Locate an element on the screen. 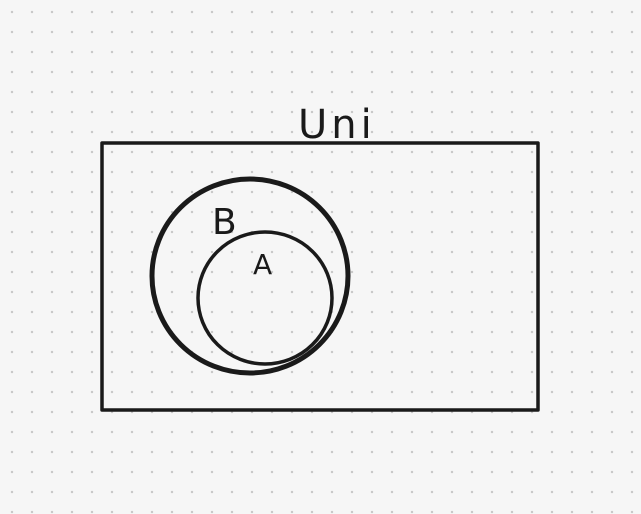 This screenshot has width=641, height=514. set-a-label: A is located at coordinates (262, 264).